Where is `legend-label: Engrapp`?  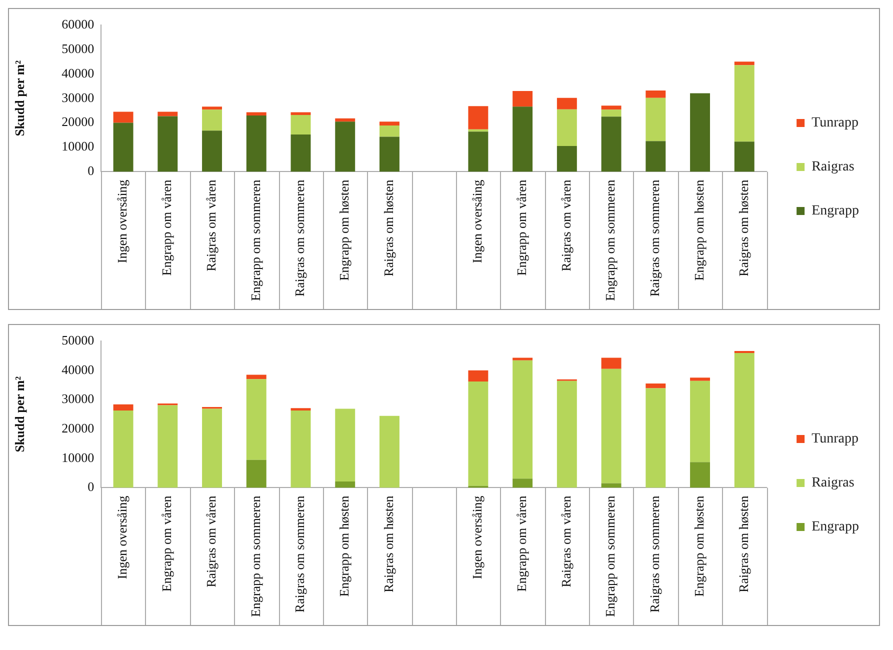 legend-label: Engrapp is located at coordinates (836, 527).